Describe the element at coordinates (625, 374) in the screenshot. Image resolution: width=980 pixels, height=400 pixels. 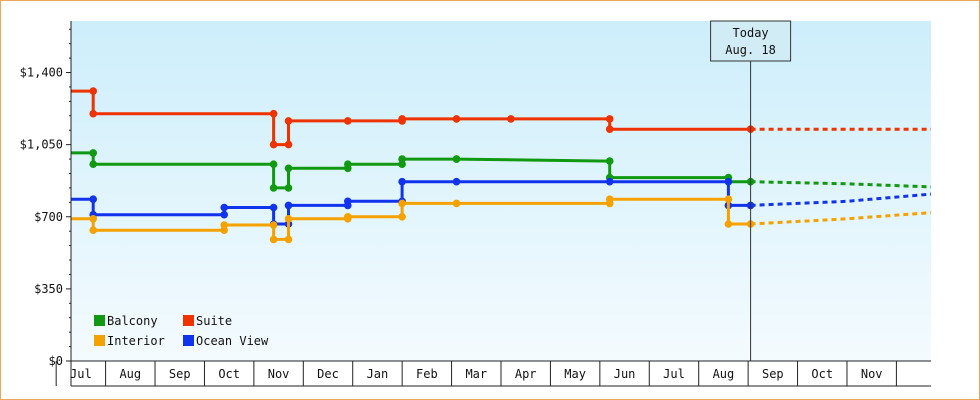
I see `x-tick-label: Jun` at that location.